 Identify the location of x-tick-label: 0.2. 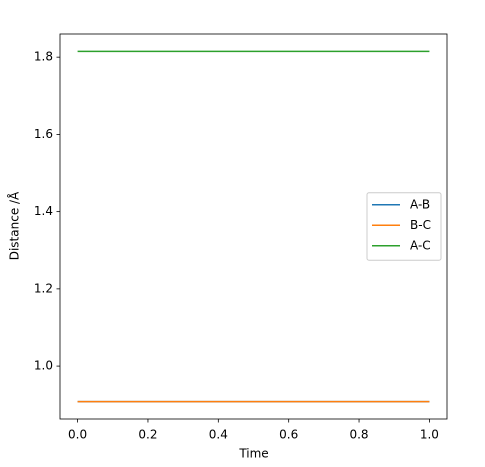
(147, 435).